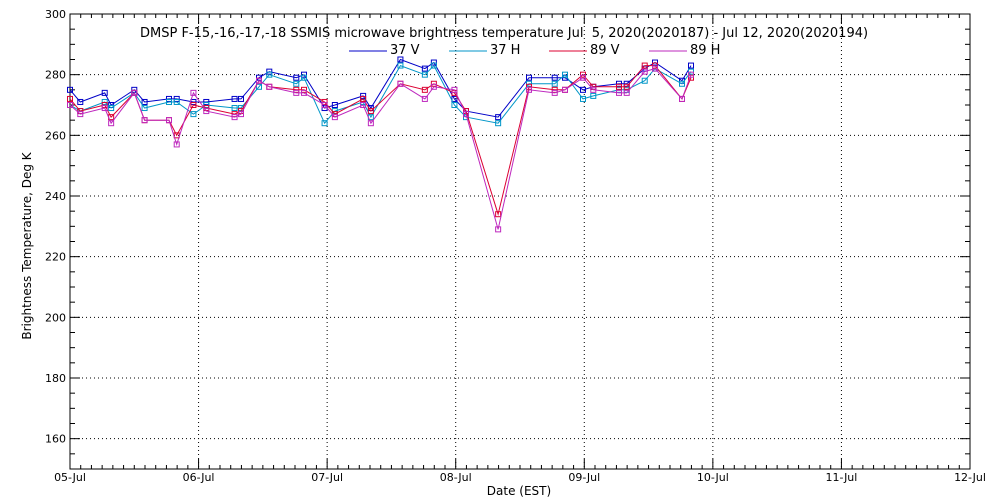 This screenshot has height=500, width=1000. Describe the element at coordinates (484, 50) in the screenshot. I see `legend-item: 37 H` at that location.